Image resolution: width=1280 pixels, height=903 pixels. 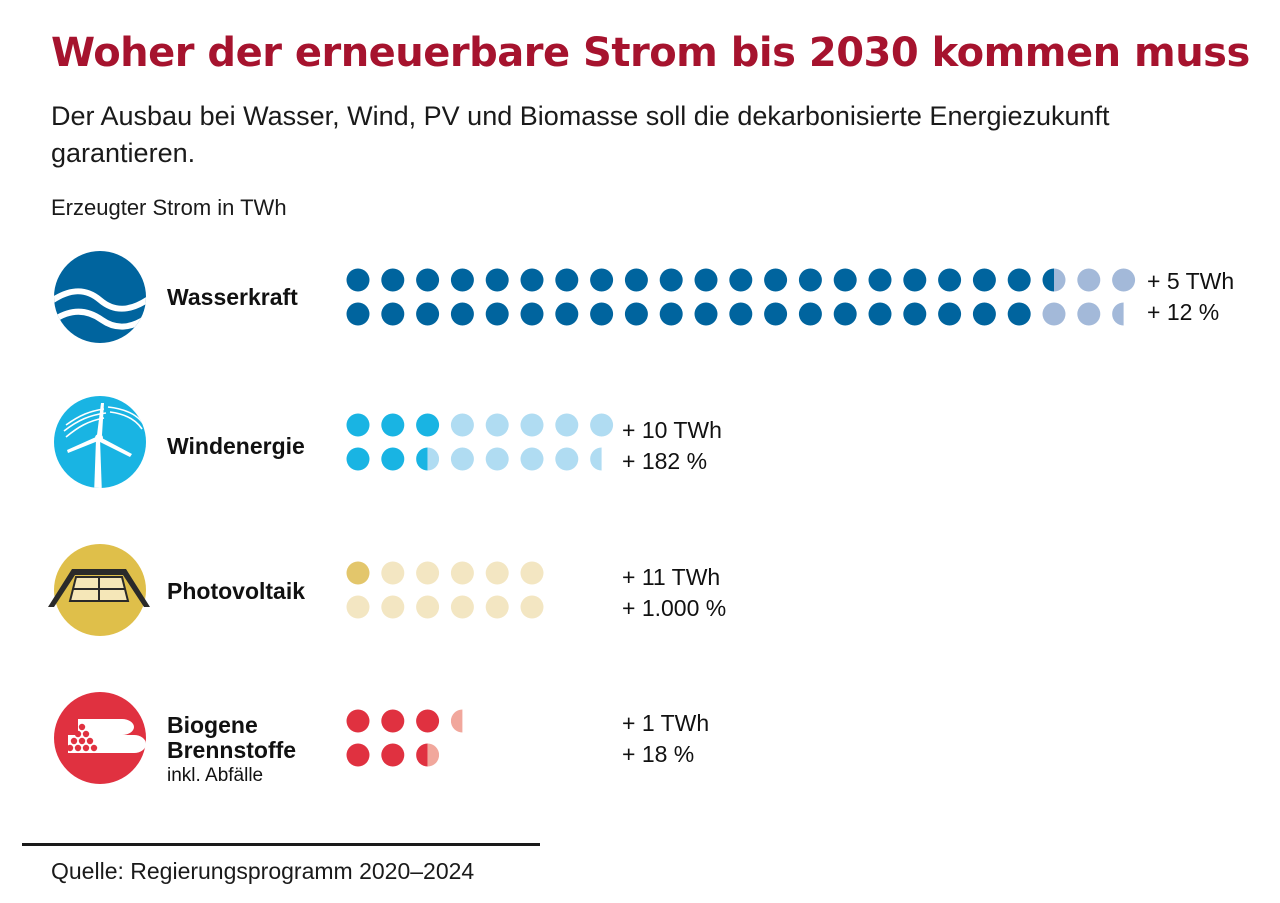 What do you see at coordinates (666, 723) in the screenshot?
I see `increase-twh-label: + 1 TWh` at bounding box center [666, 723].